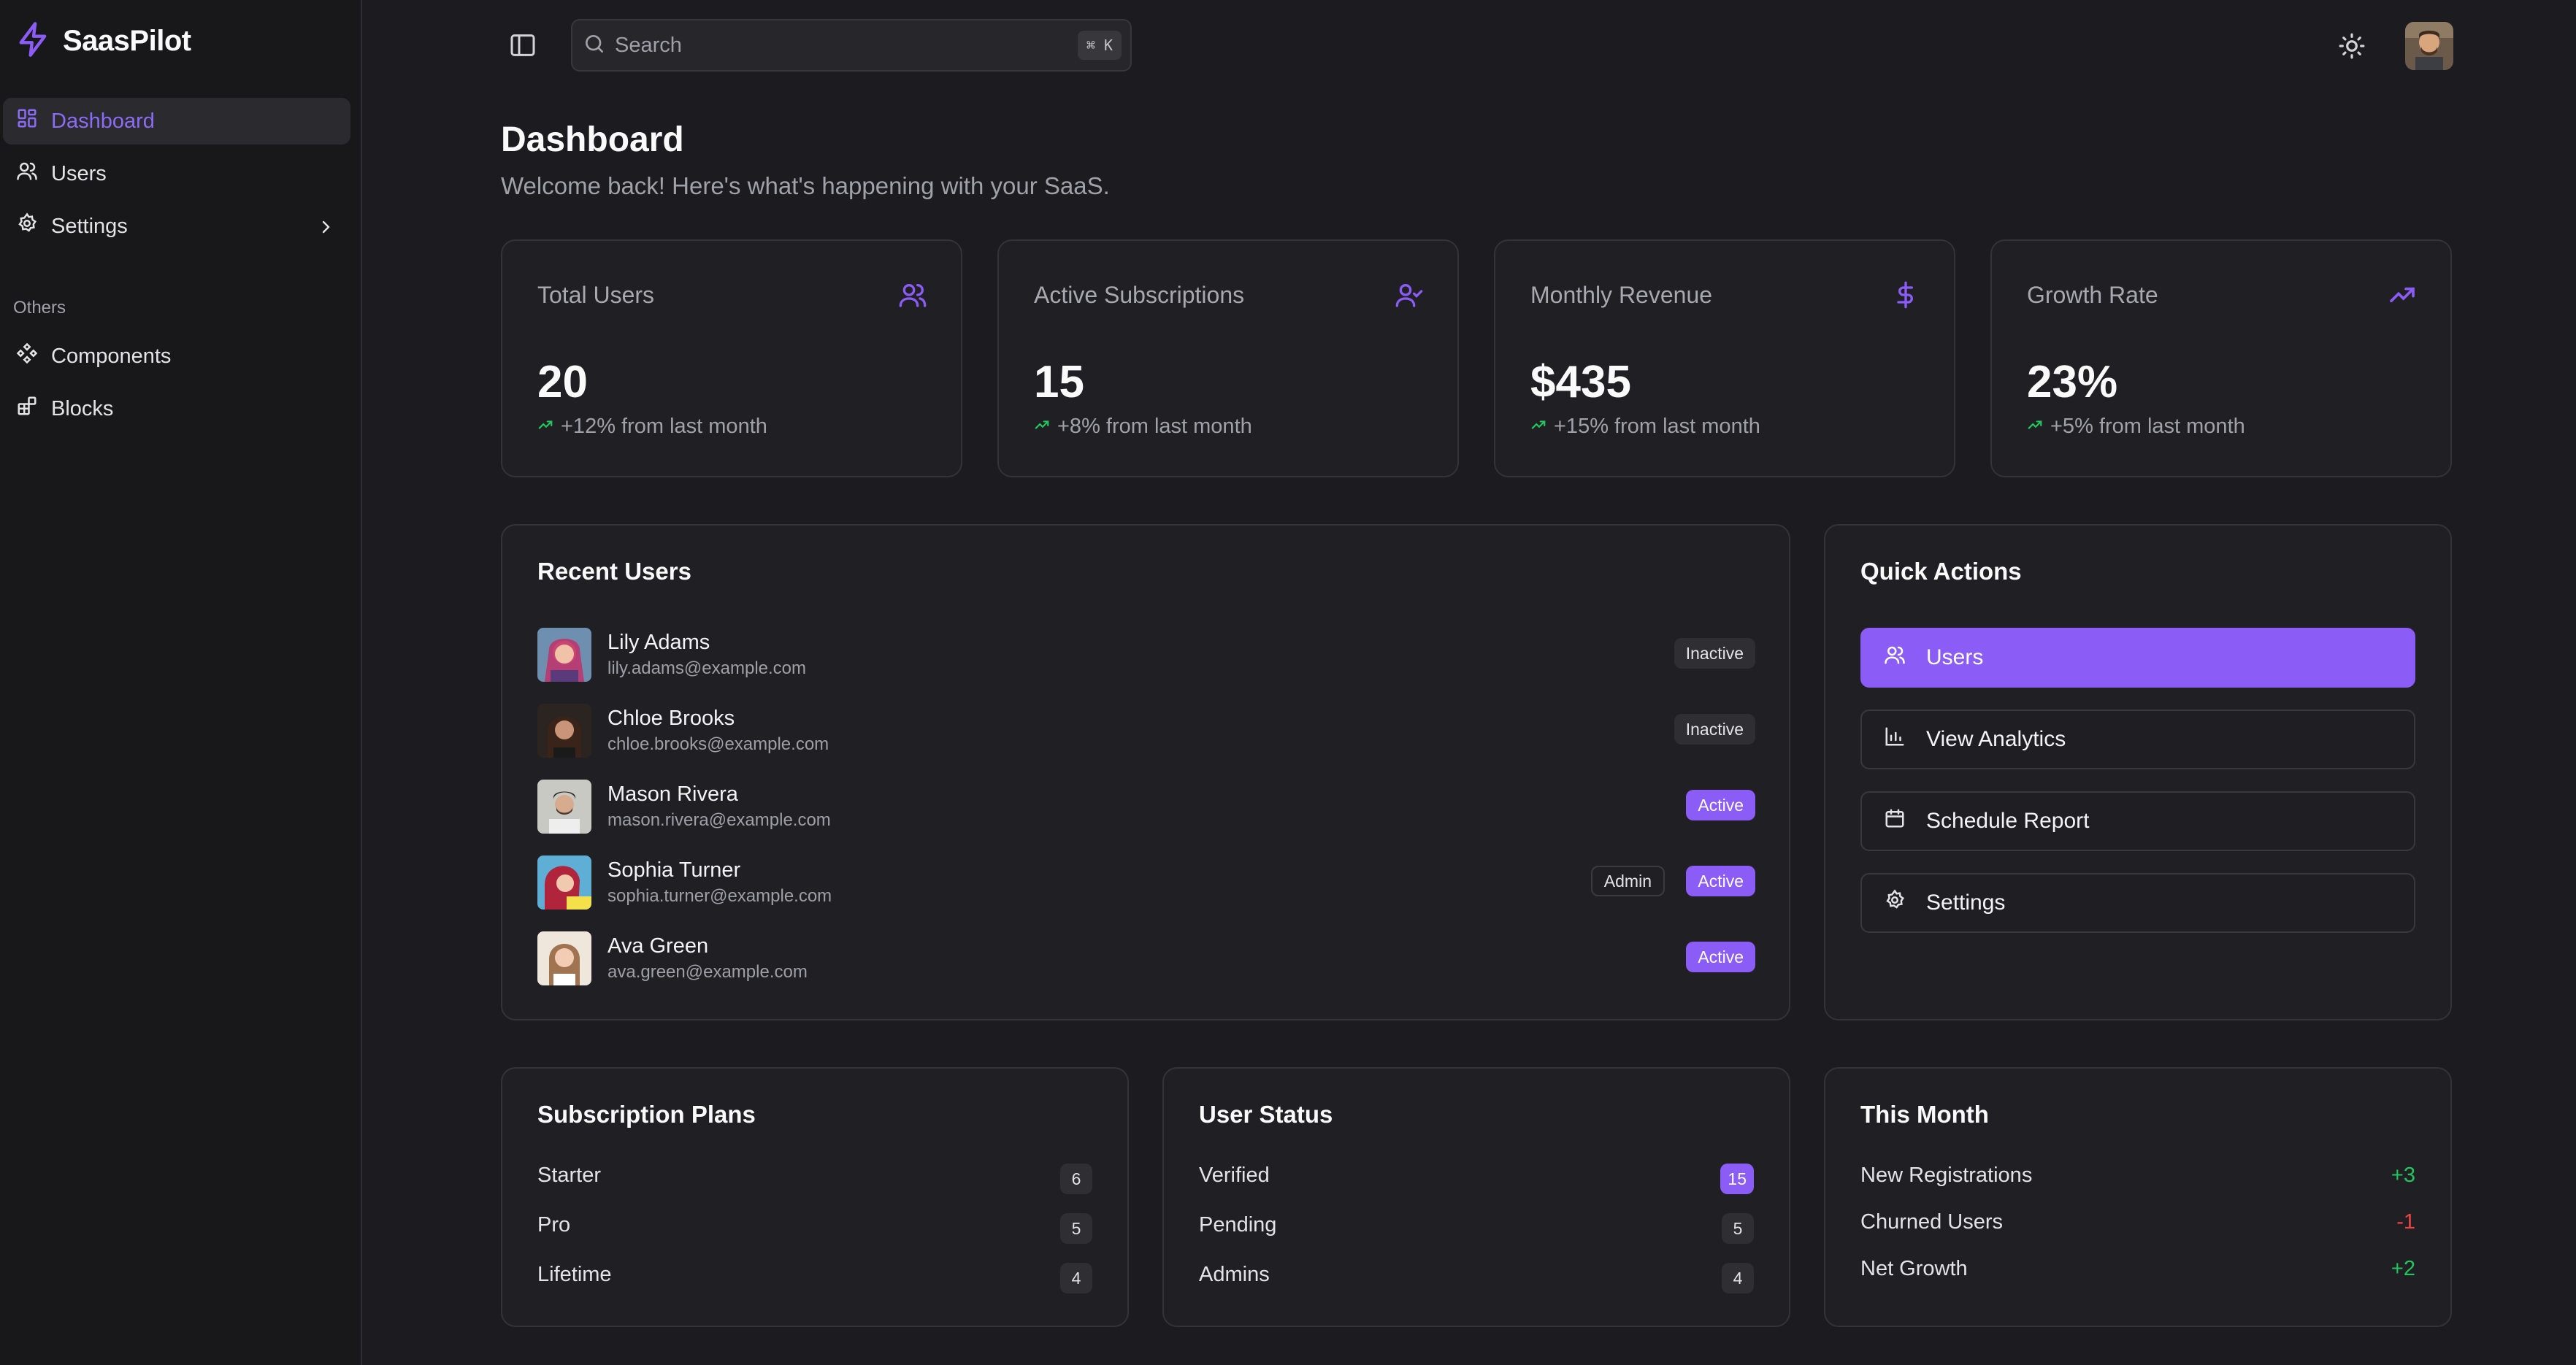  What do you see at coordinates (2405, 1222) in the screenshot?
I see `row-value: -1` at bounding box center [2405, 1222].